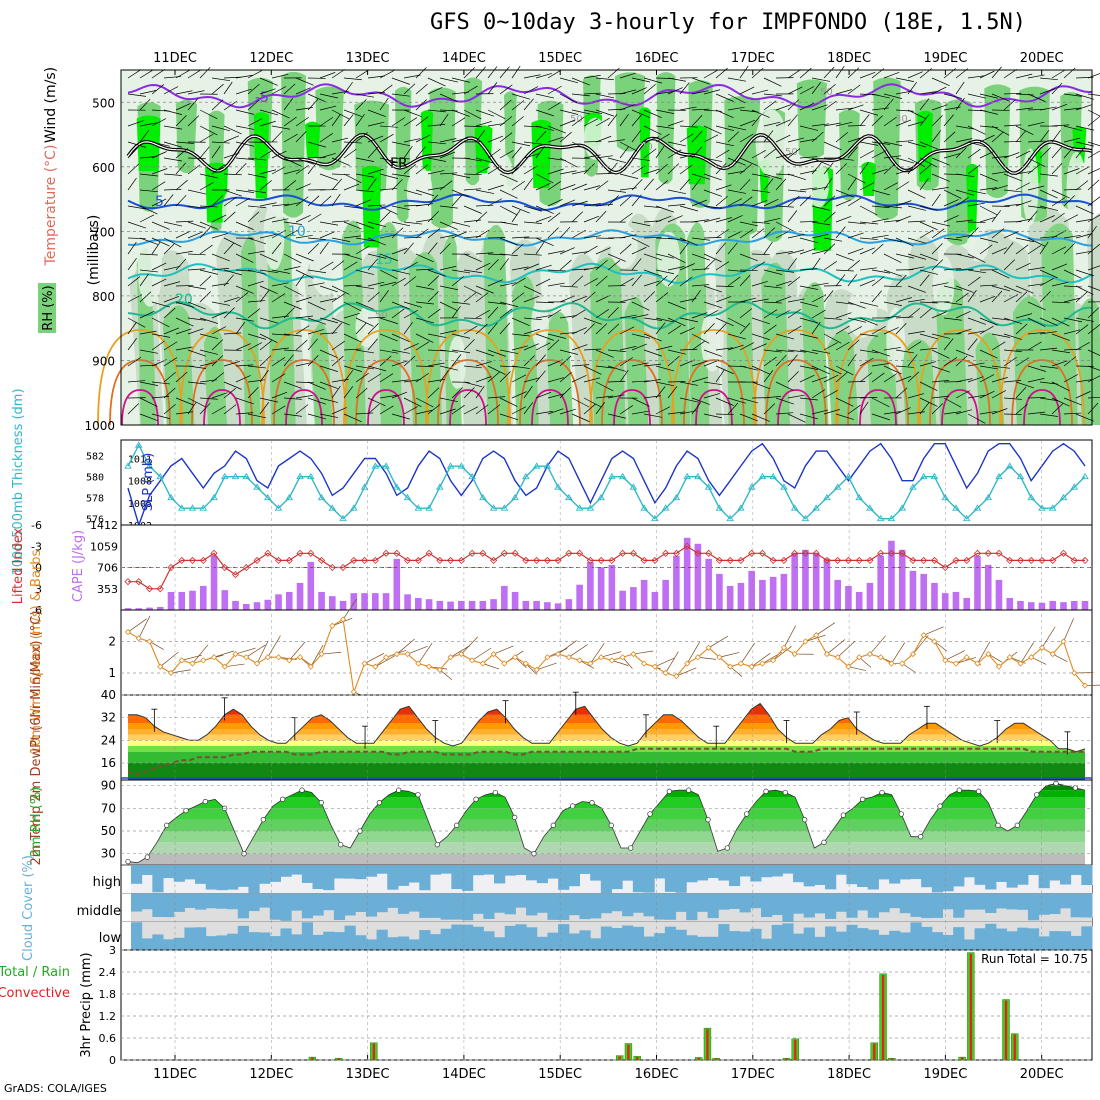 Image resolution: width=1100 pixels, height=1100 pixels. I want to click on profile-ylabel: (millibars), so click(94, 250).